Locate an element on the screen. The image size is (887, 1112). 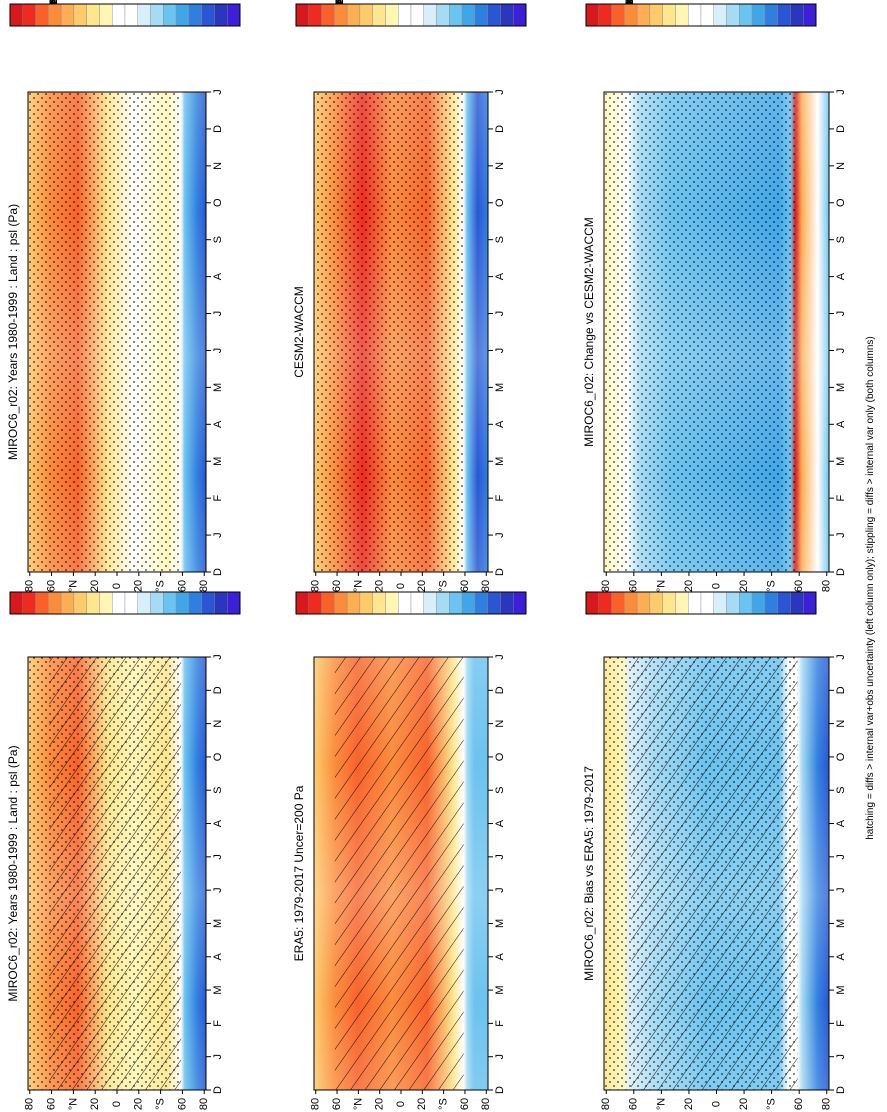
heatmap-panel-4: D J F M A M J J A S O N D J 80 60 °N 20 0 20 °S 60 80 is located at coordinates (723, 882).